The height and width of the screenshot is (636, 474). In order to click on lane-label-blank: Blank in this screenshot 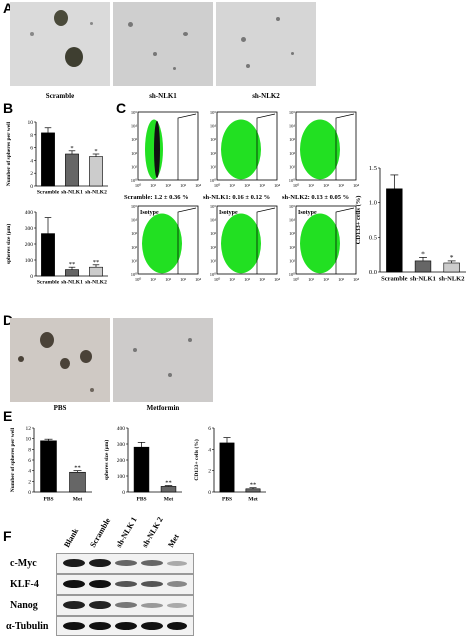, I will do `click(71, 537)`.